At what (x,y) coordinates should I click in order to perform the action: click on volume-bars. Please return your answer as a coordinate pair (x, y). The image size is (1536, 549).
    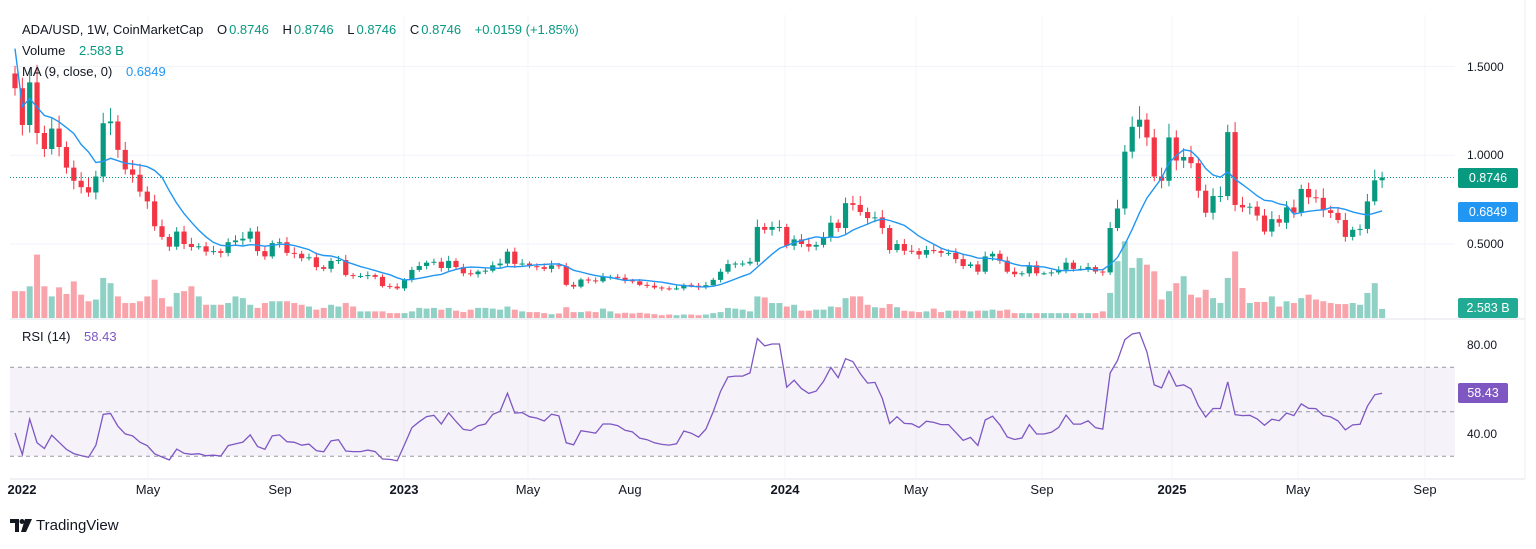
    Looking at the image, I should click on (699, 279).